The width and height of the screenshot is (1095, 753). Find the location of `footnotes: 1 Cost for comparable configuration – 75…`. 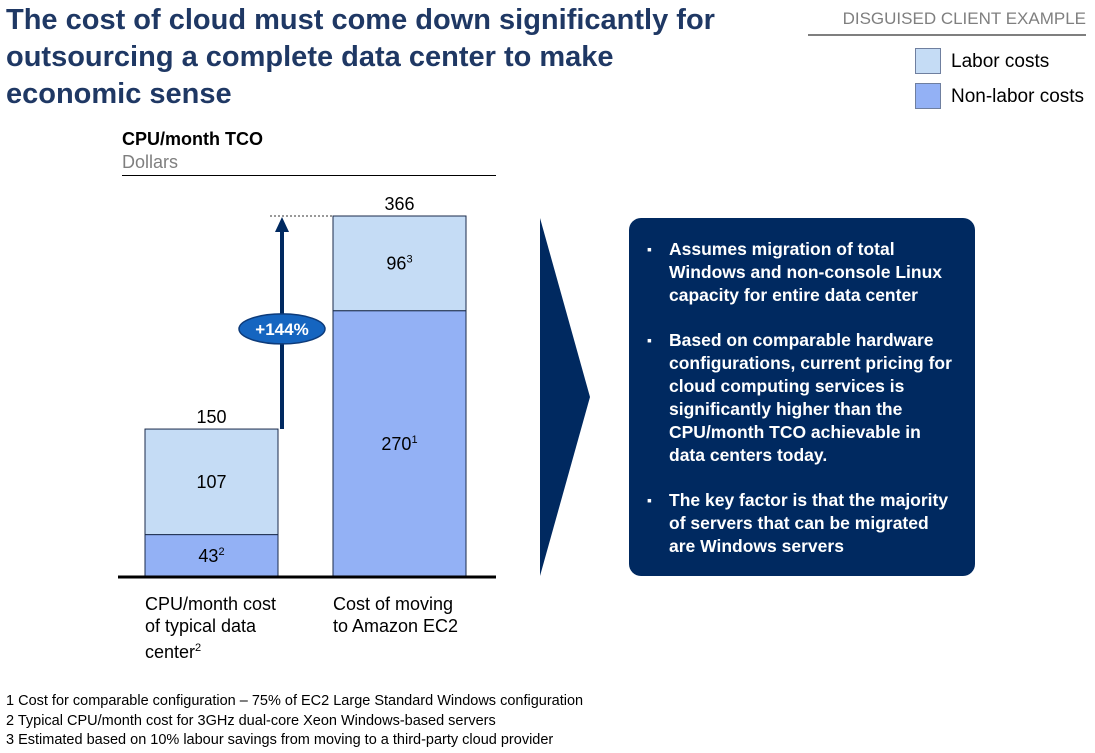

footnotes: 1 Cost for comparable configuration – 75… is located at coordinates (294, 721).